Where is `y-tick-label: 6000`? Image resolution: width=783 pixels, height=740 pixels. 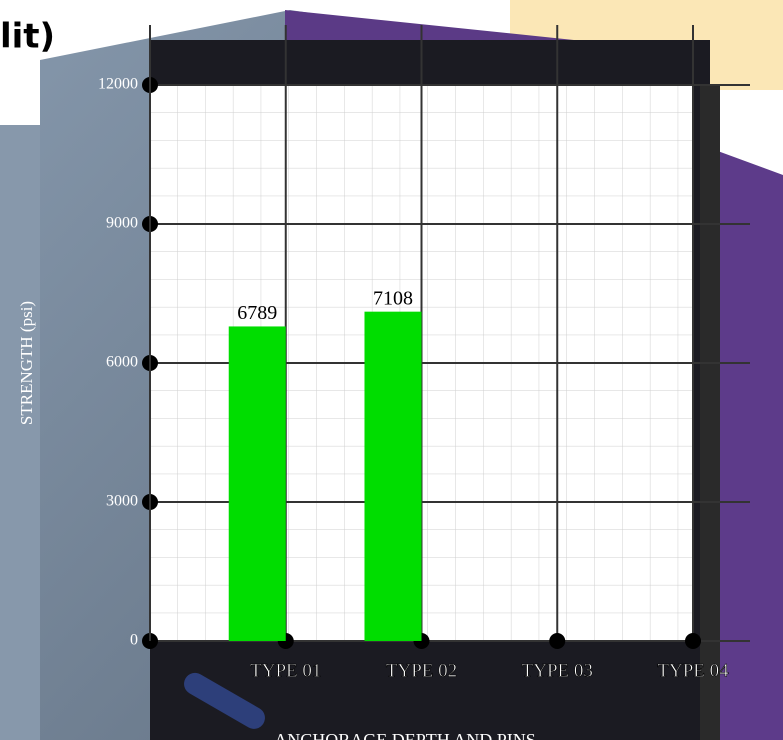
y-tick-label: 6000 is located at coordinates (122, 362).